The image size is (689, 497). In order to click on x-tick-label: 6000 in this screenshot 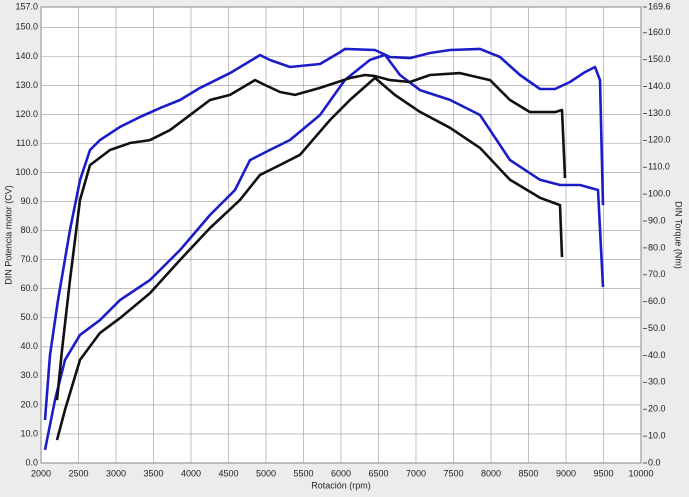, I will do `click(341, 473)`.